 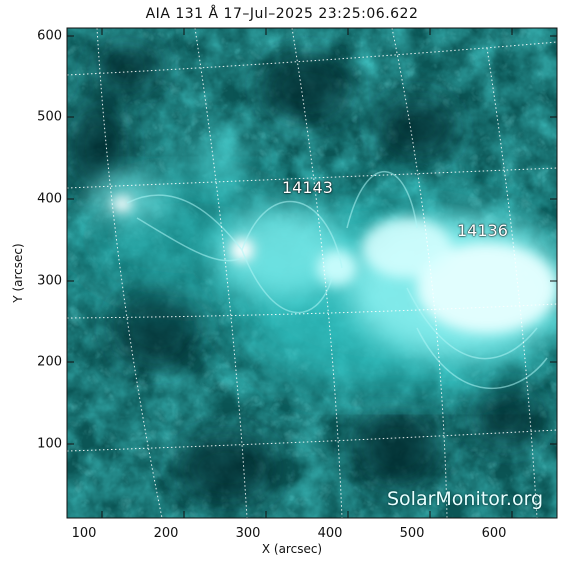 What do you see at coordinates (482, 230) in the screenshot?
I see `active-region-label: 14136` at bounding box center [482, 230].